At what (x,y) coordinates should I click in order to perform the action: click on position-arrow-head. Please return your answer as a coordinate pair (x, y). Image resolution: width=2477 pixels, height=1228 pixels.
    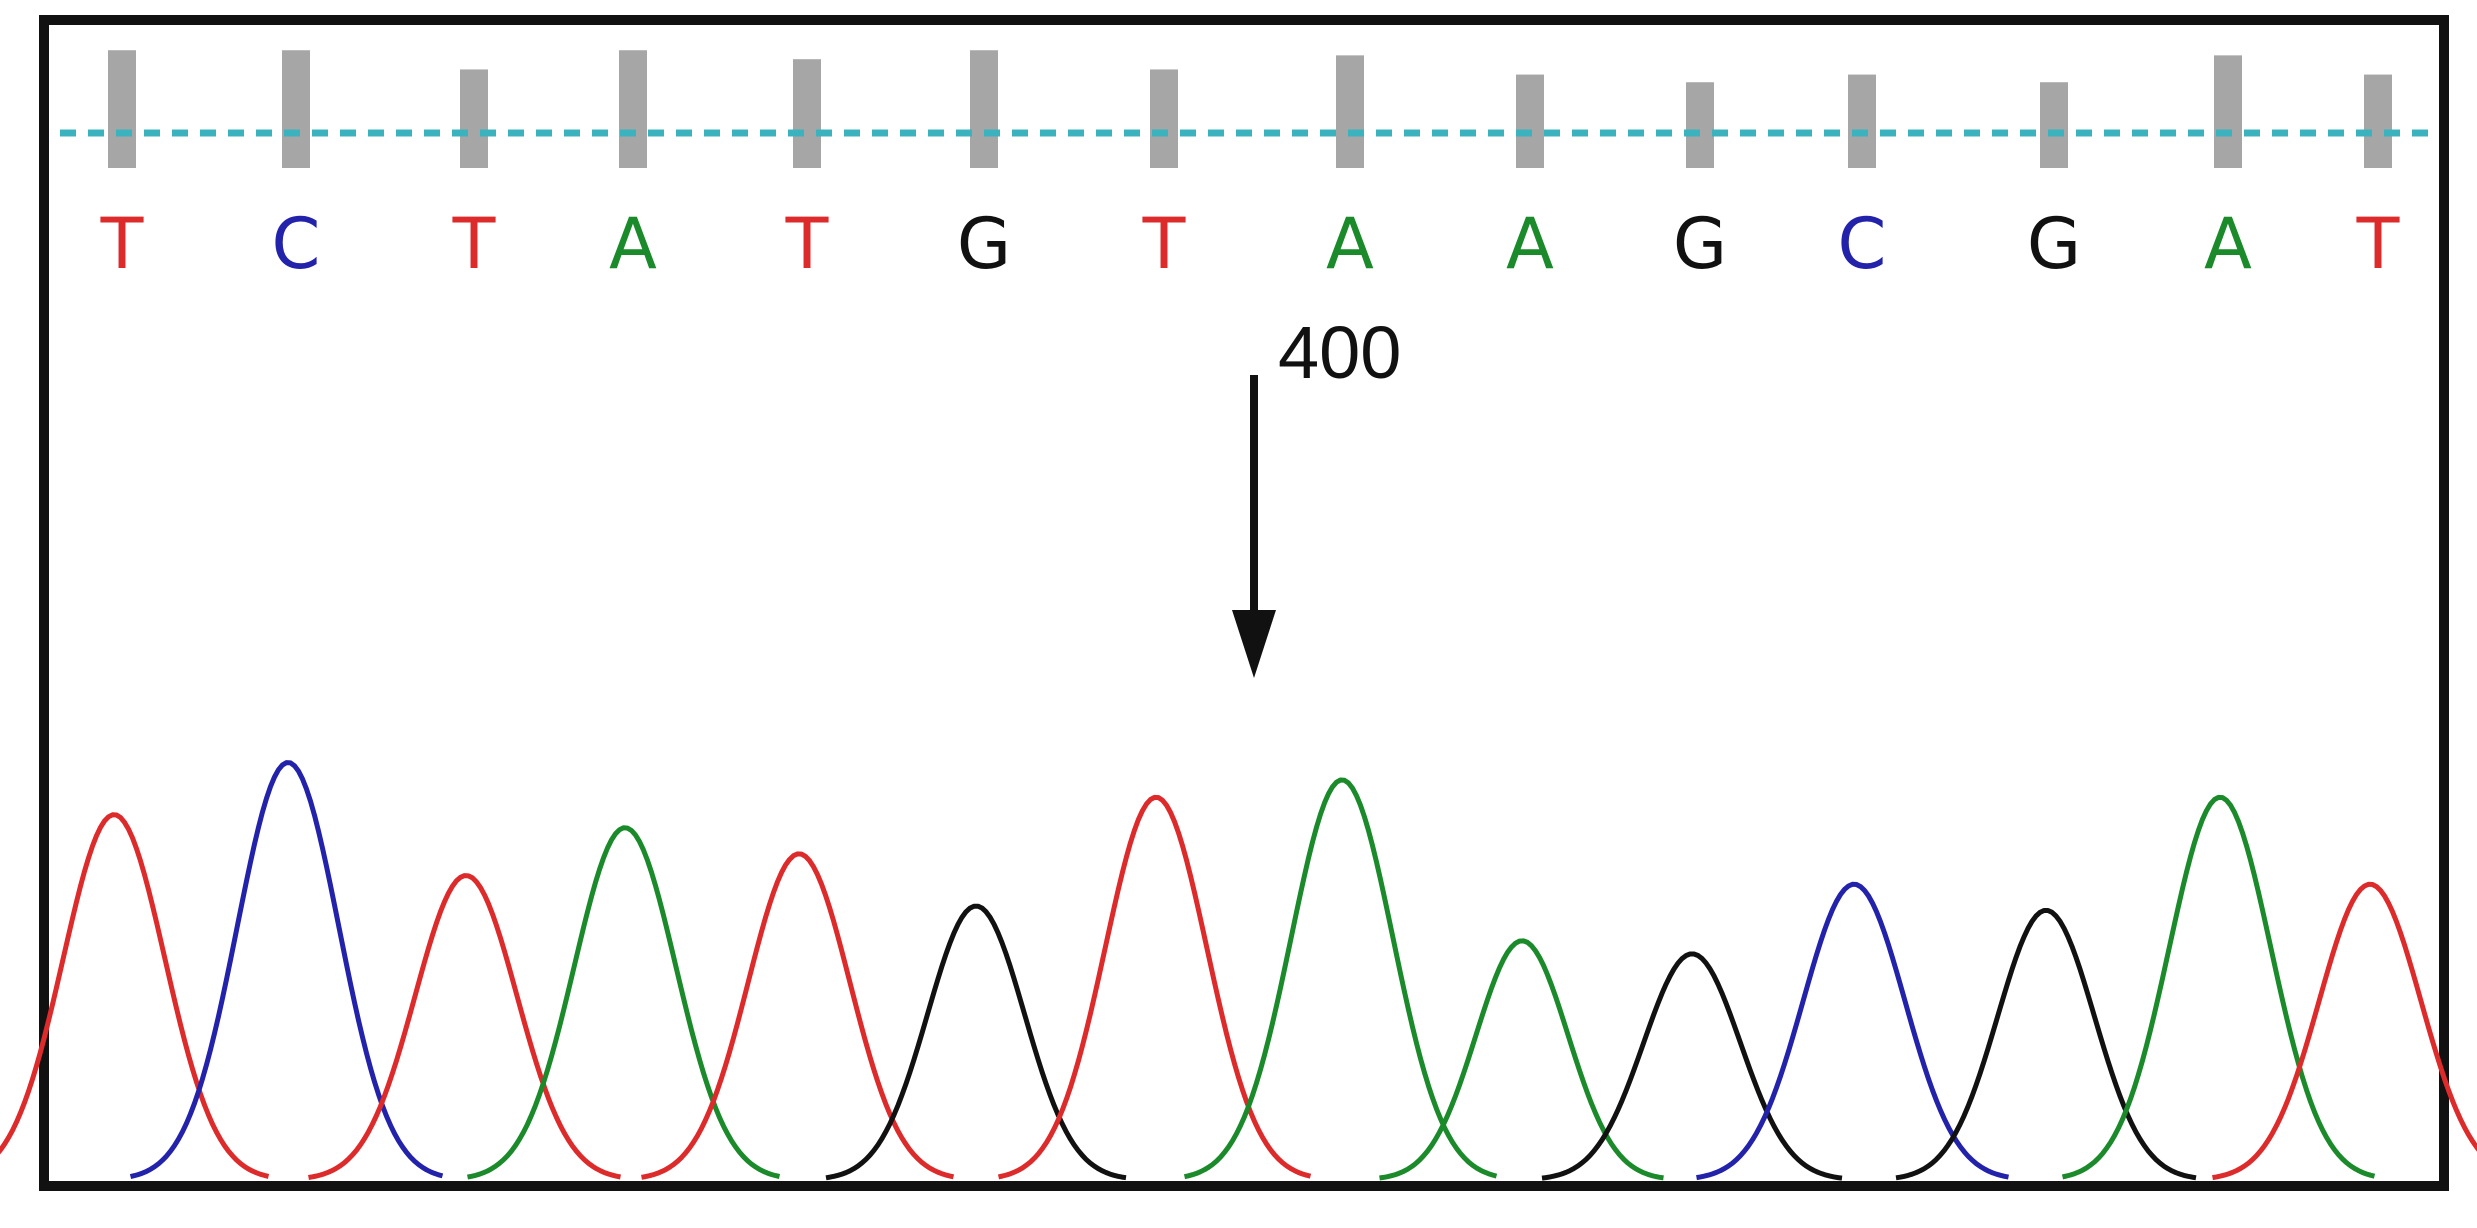
    Looking at the image, I should click on (1254, 644).